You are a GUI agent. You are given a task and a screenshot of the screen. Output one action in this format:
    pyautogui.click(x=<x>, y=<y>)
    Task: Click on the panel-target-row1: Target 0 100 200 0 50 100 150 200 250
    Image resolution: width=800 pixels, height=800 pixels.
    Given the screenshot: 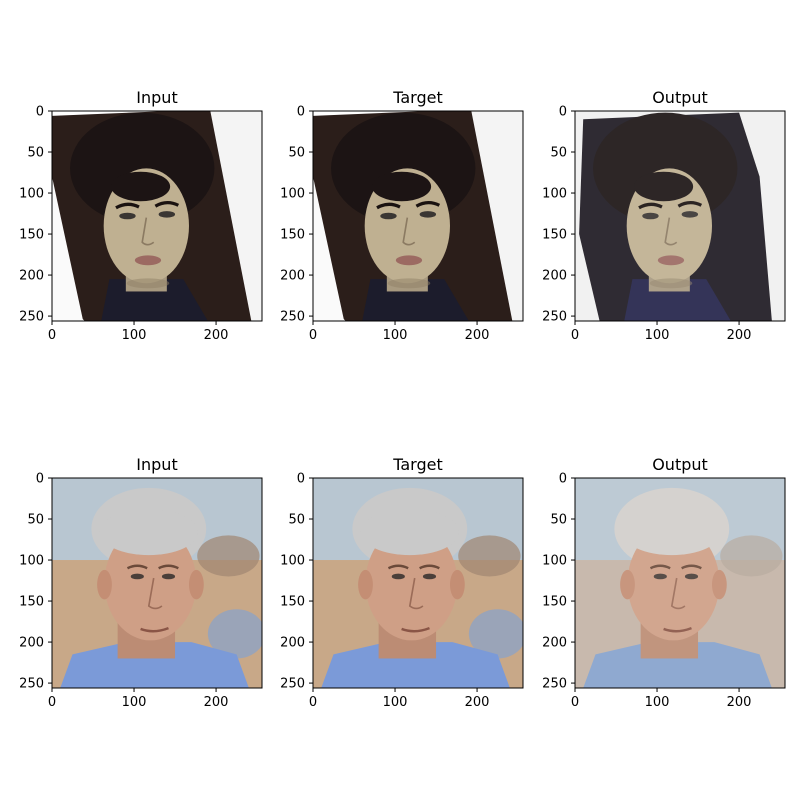 What is the action you would take?
    pyautogui.click(x=402, y=215)
    